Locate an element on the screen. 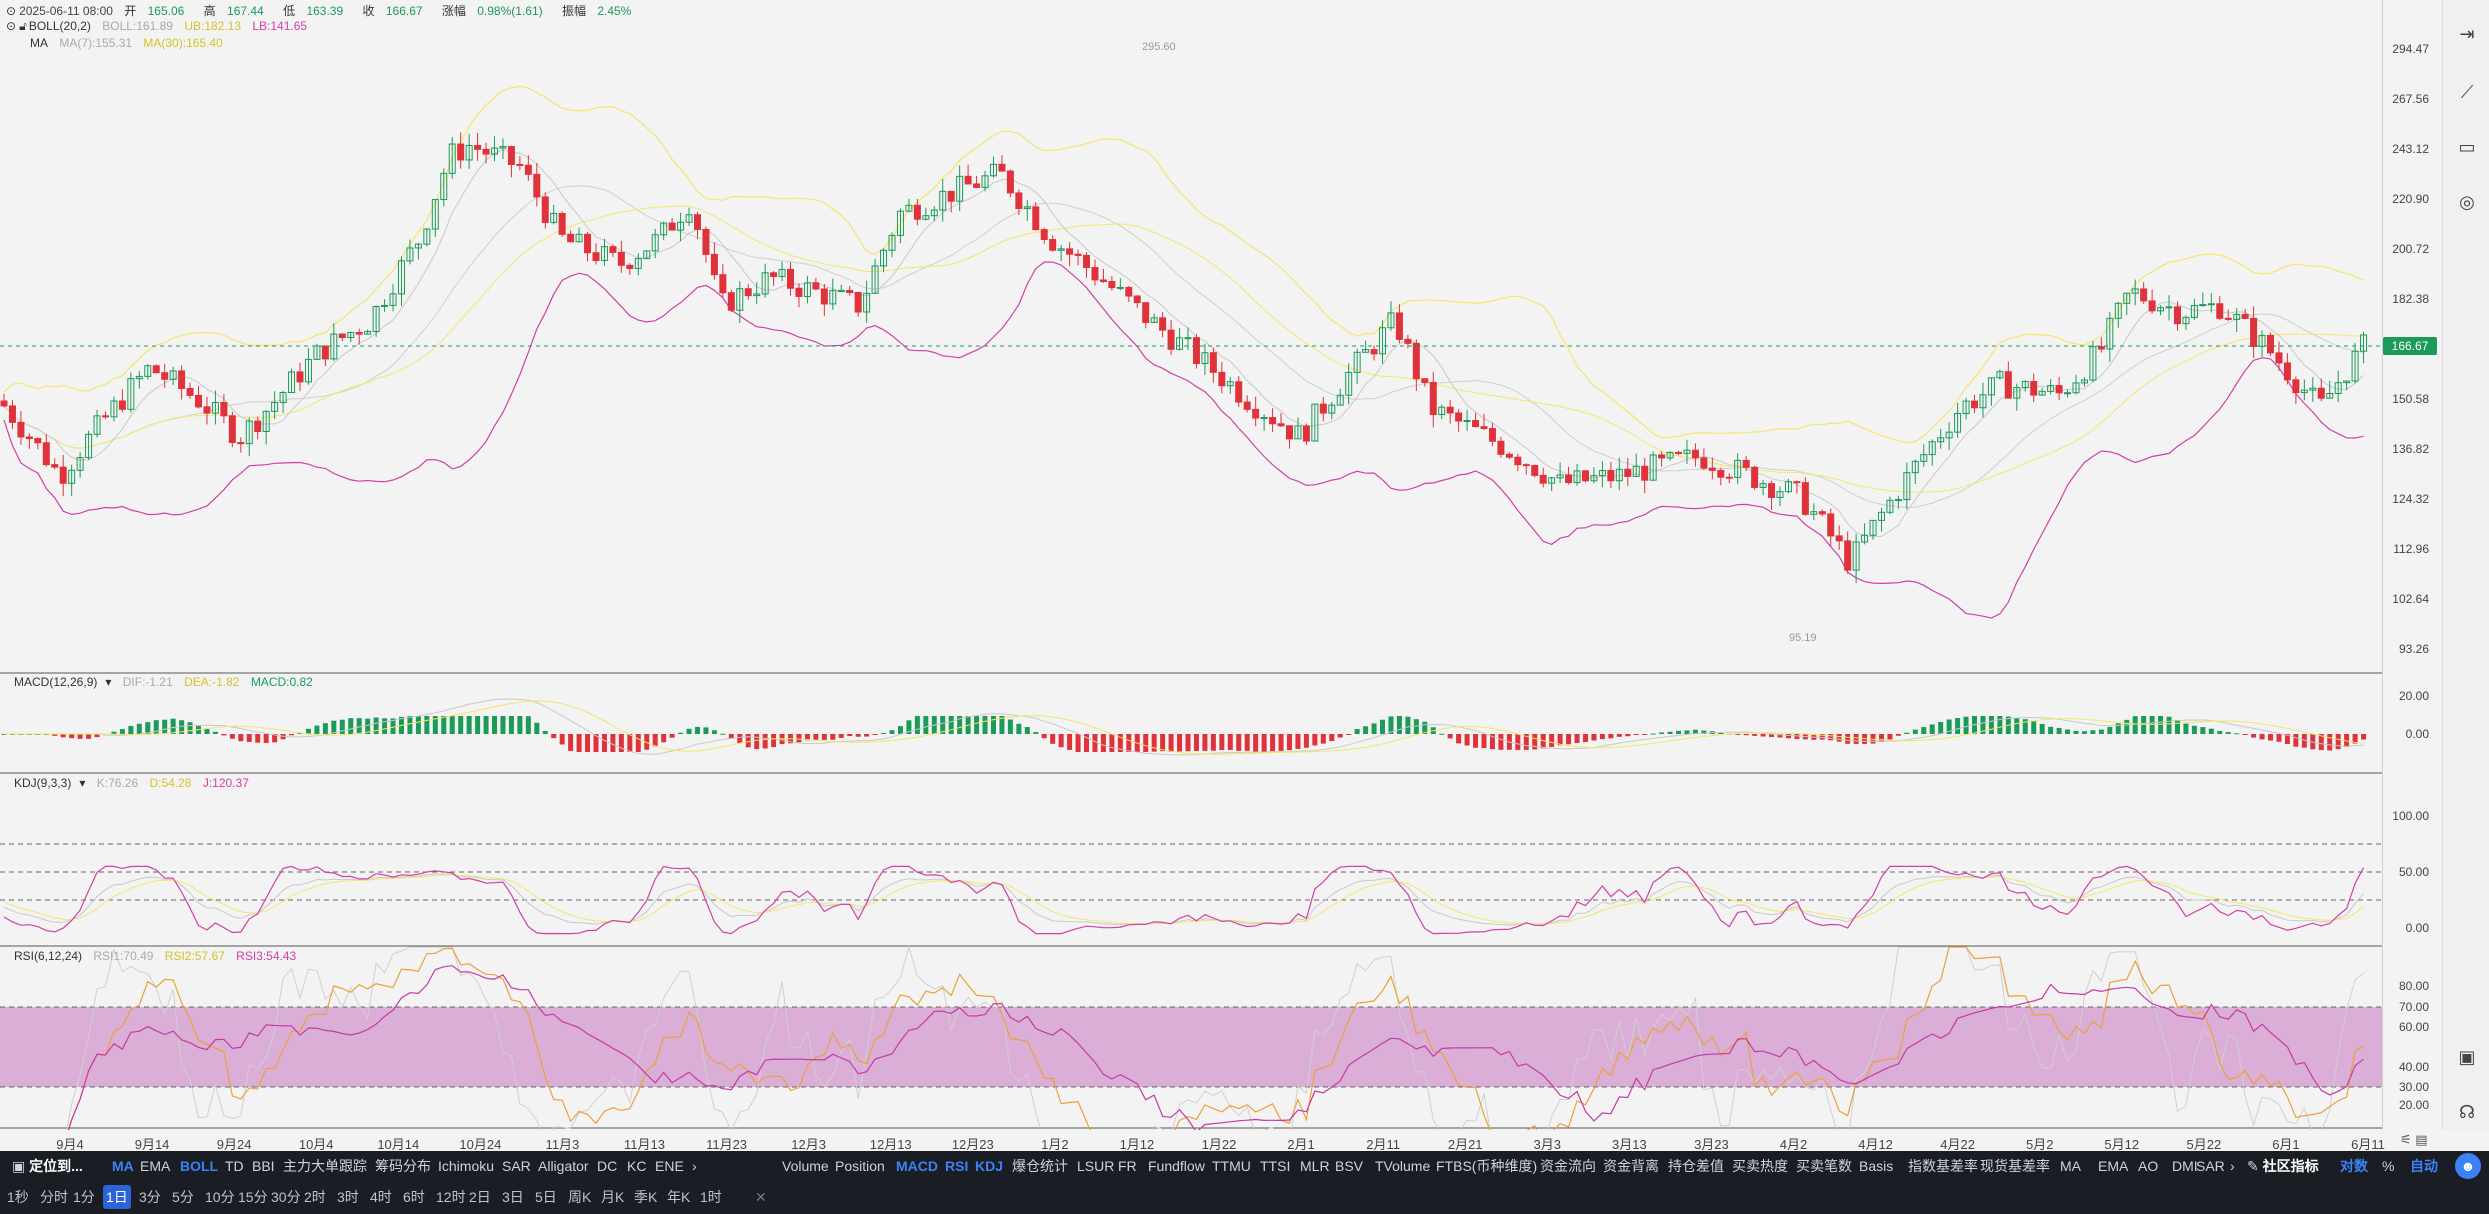 This screenshot has height=1214, width=2489. timeframe-13: 12时 is located at coordinates (451, 1197).